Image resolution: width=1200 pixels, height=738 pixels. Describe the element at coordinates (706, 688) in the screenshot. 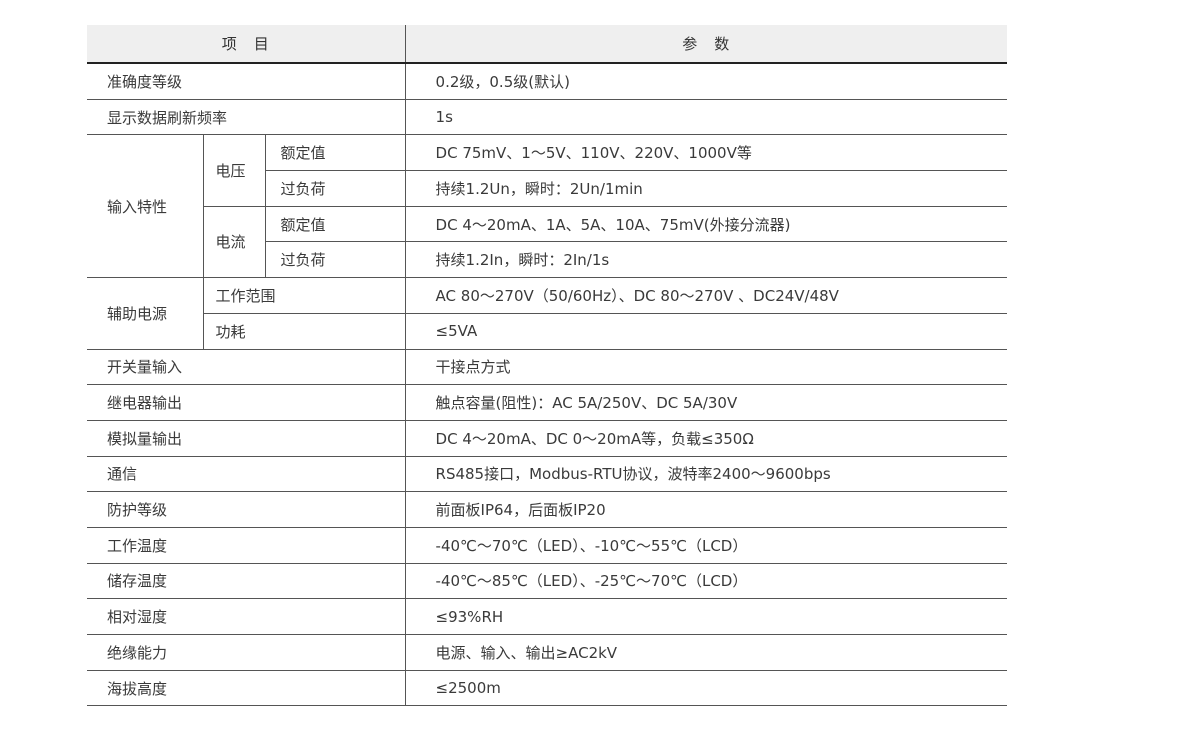

I see `row-value: ≤2500m` at that location.